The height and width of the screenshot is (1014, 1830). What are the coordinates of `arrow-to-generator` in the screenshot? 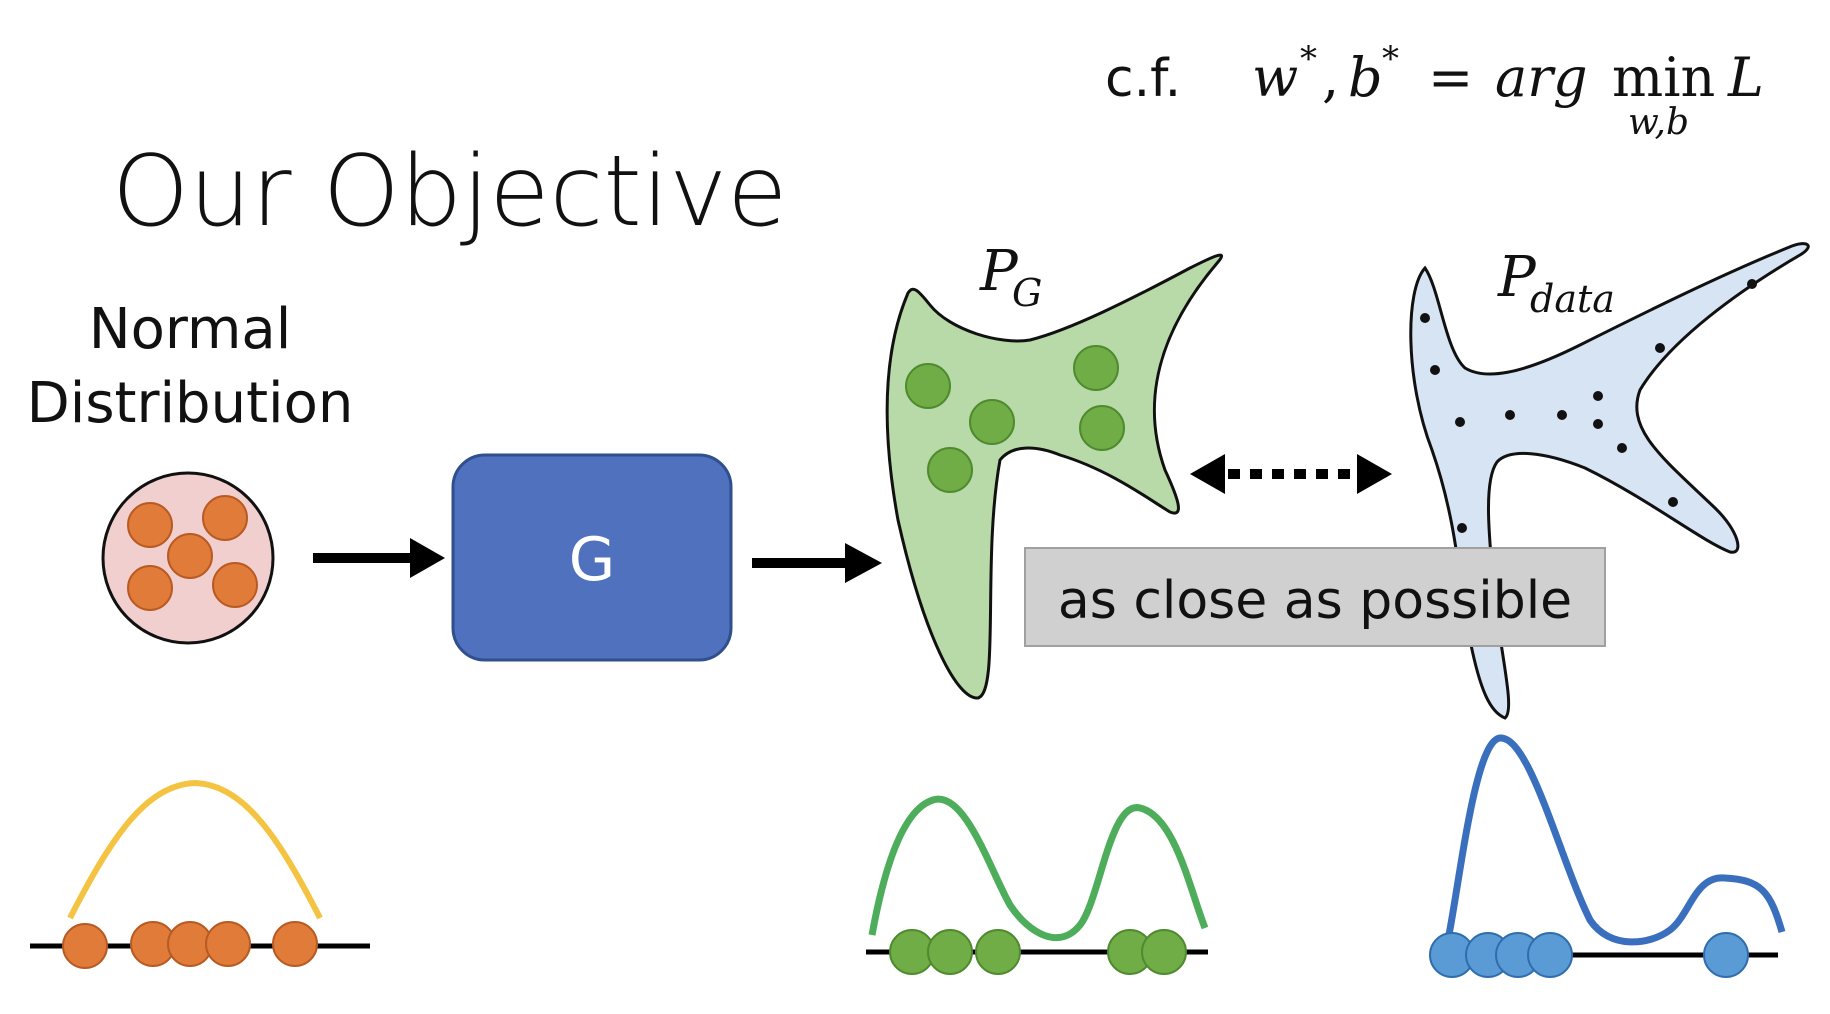 It's located at (379, 558).